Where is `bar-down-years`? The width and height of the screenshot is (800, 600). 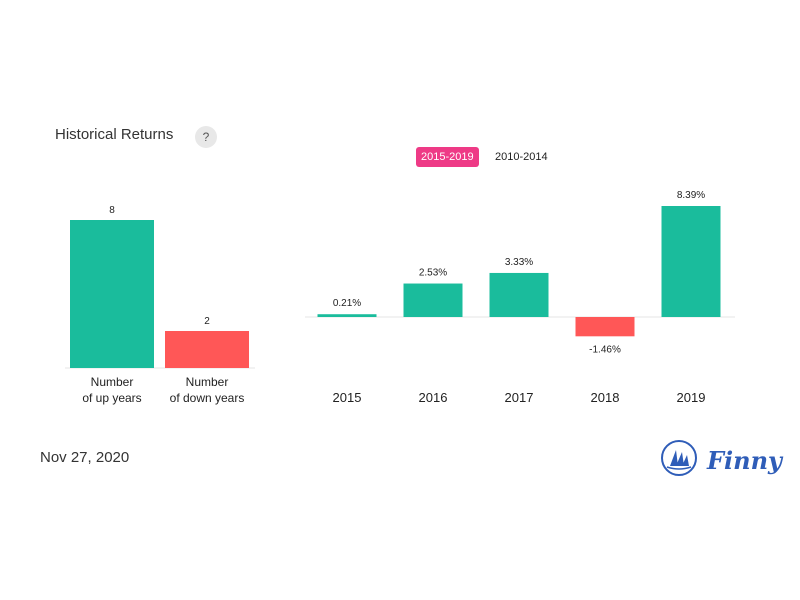
bar-down-years is located at coordinates (207, 349).